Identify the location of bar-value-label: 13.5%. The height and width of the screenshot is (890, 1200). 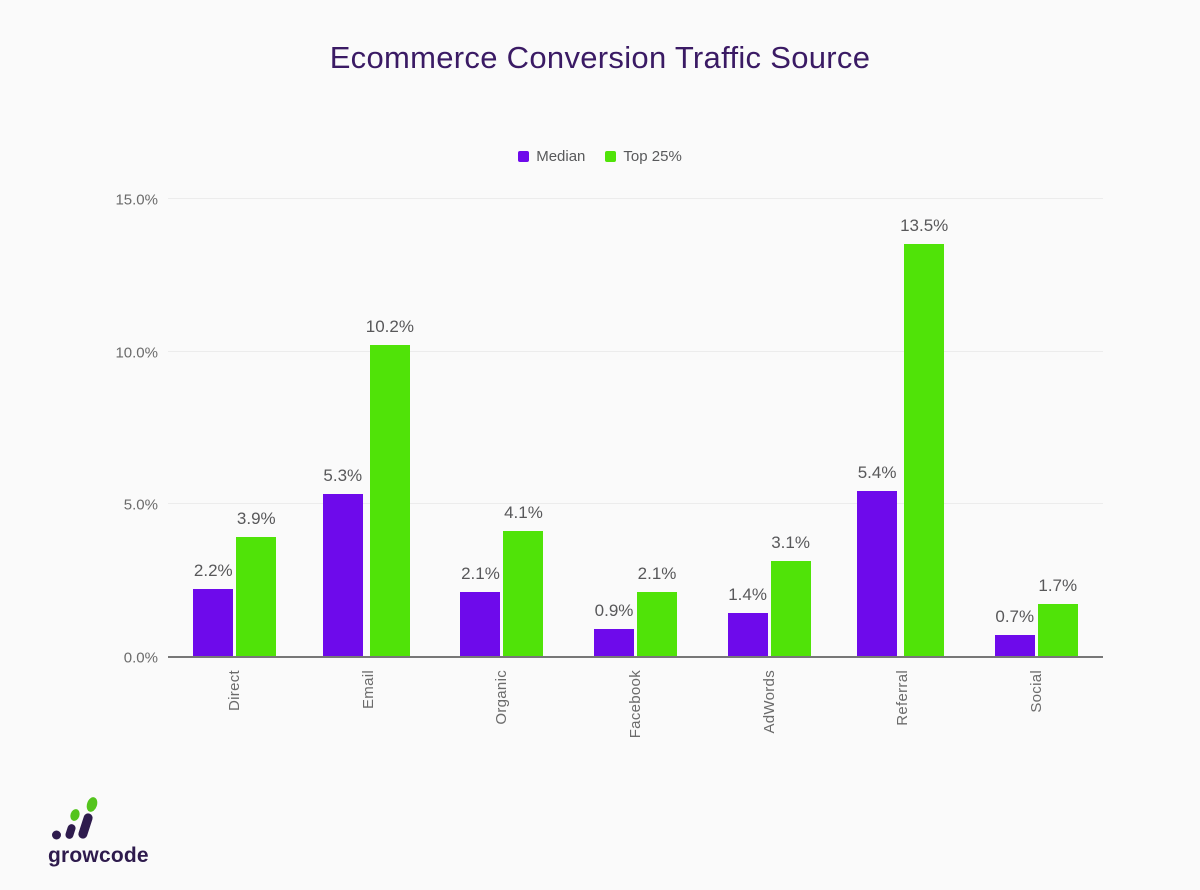
(924, 225).